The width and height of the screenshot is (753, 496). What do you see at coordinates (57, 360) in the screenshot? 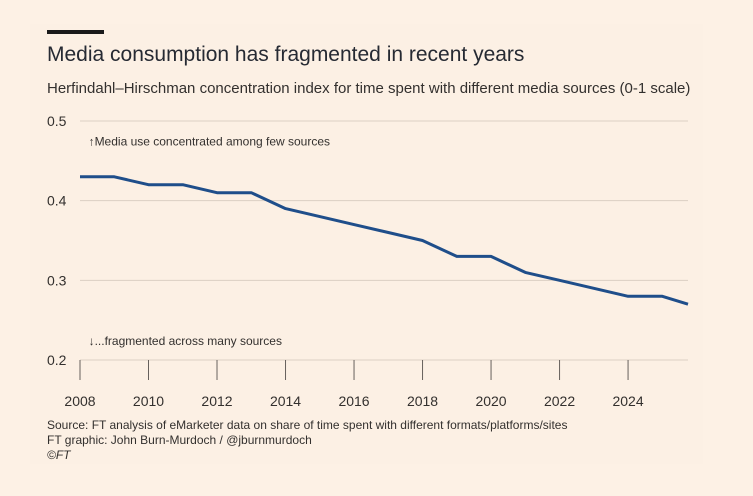
I see `y-tick-label: 0.2` at bounding box center [57, 360].